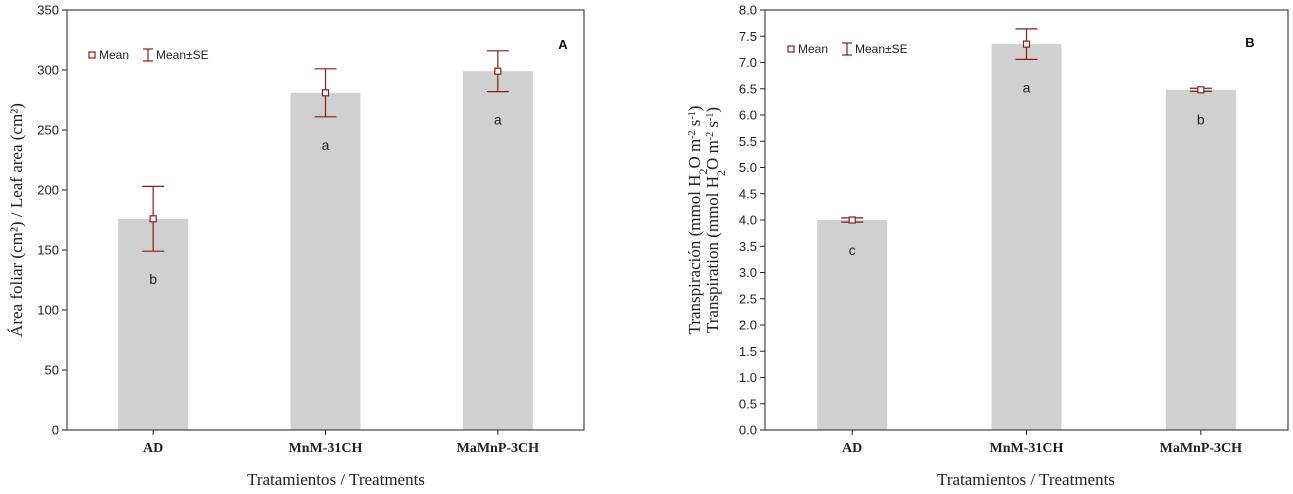  What do you see at coordinates (748, 246) in the screenshot?
I see `y-tick-label: 3.5` at bounding box center [748, 246].